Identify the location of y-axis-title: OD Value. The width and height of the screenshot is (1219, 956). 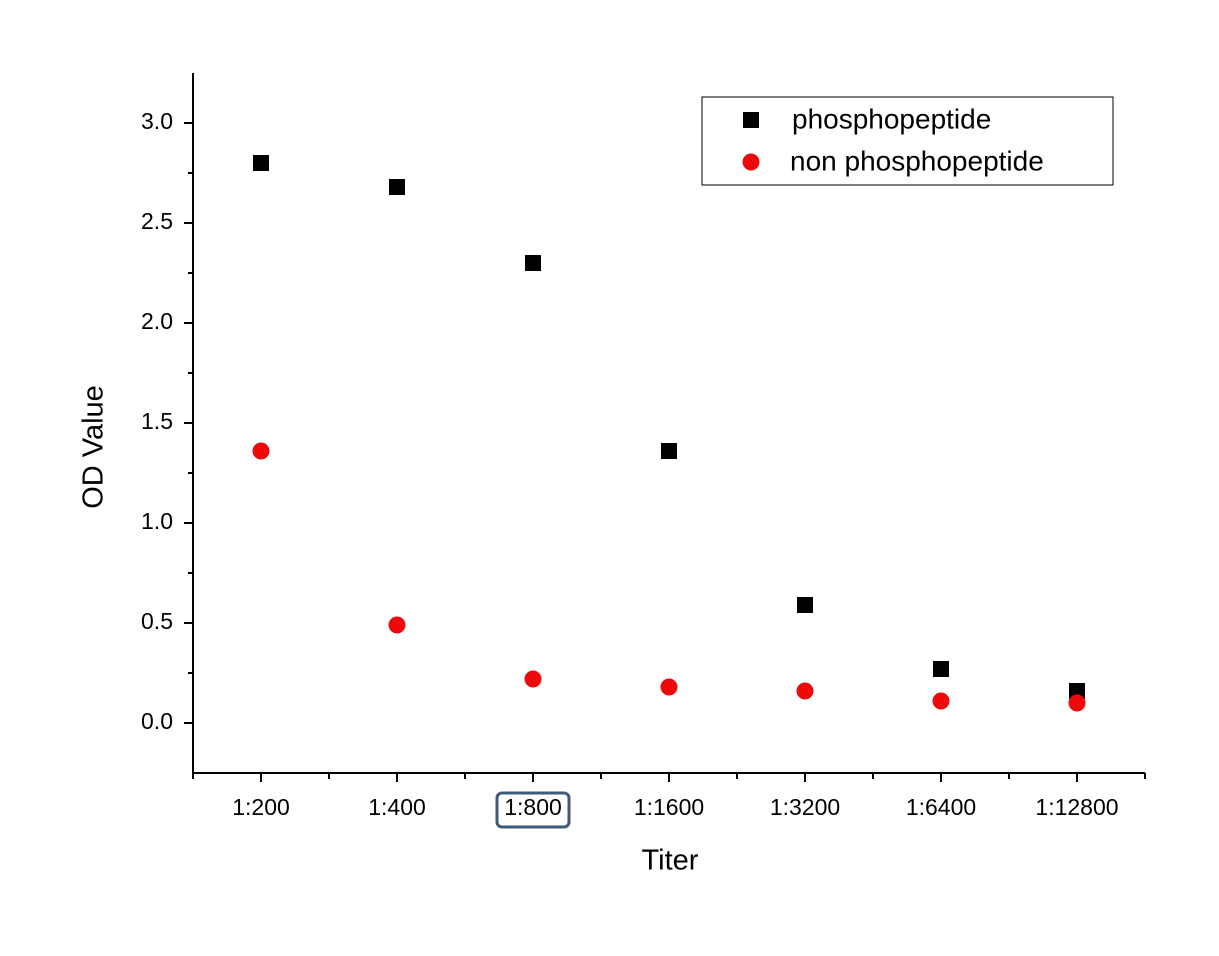
(94, 447).